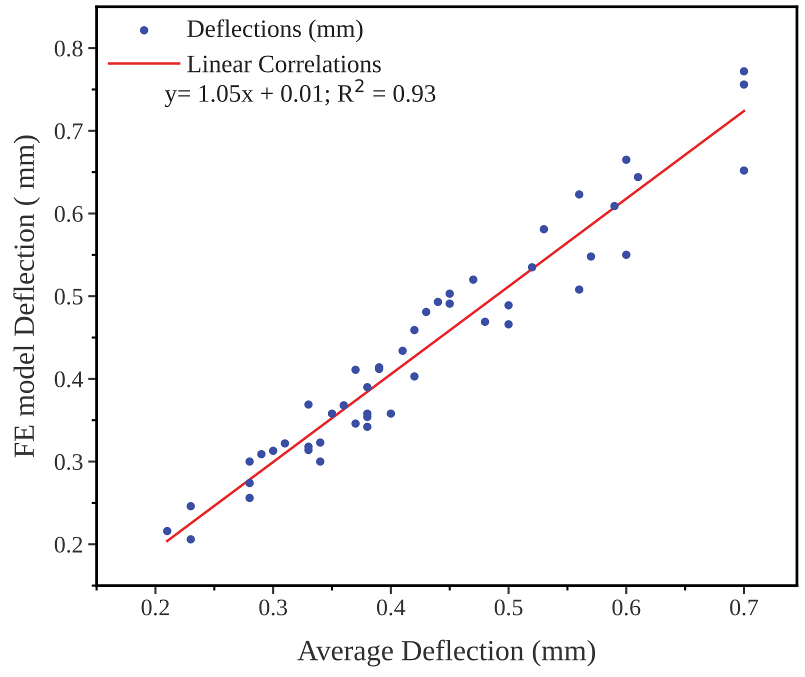 The image size is (805, 677). I want to click on x-axis-title: Average Deflection (mm), so click(447, 653).